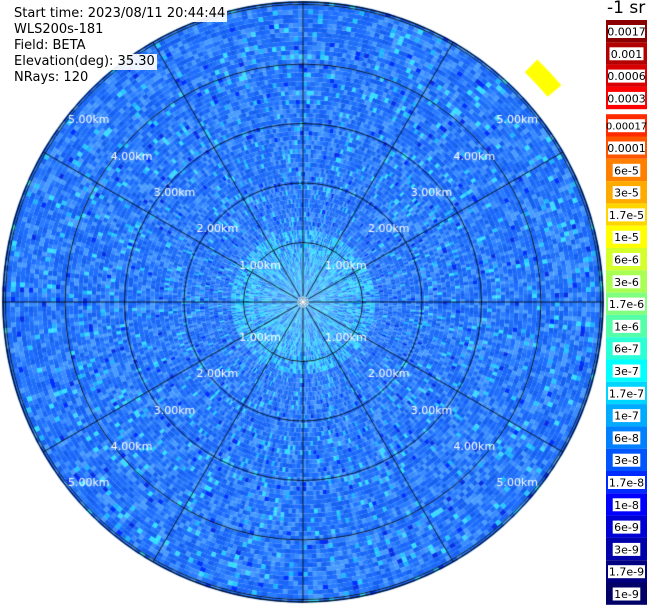  Describe the element at coordinates (50, 46) in the screenshot. I see `field-label: Field: BETA` at that location.